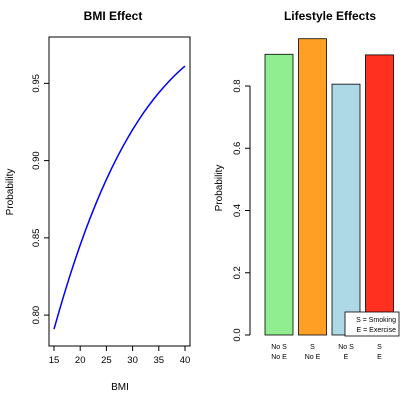  I want to click on legend-box, so click(372, 324).